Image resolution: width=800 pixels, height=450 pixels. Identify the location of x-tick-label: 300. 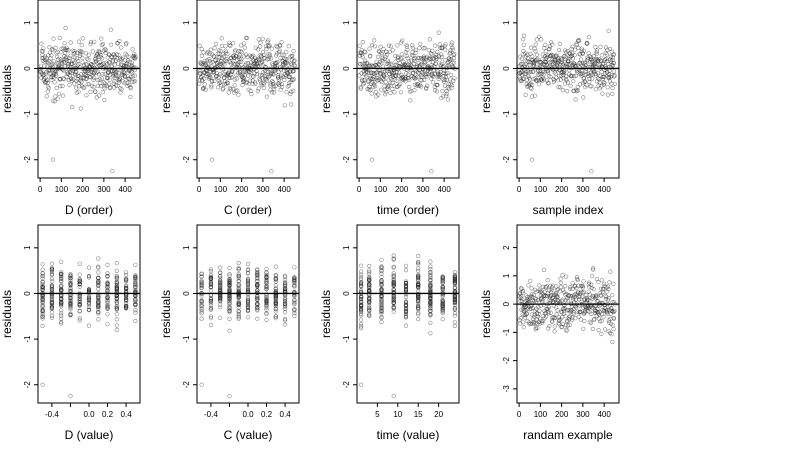
(583, 414).